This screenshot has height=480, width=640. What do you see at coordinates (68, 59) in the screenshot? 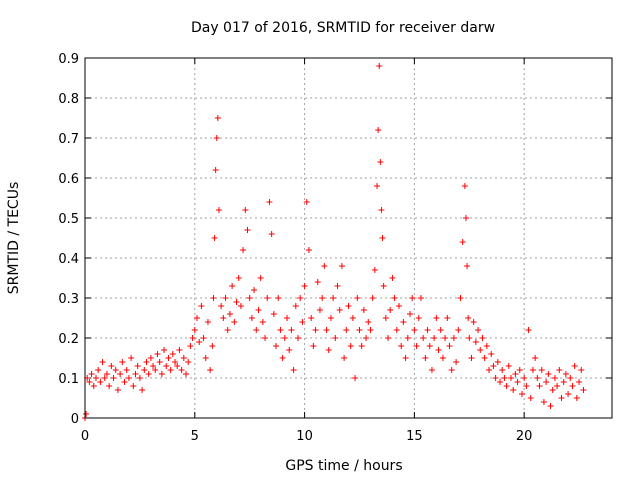
I see `y-tick-label: 0.9` at bounding box center [68, 59].